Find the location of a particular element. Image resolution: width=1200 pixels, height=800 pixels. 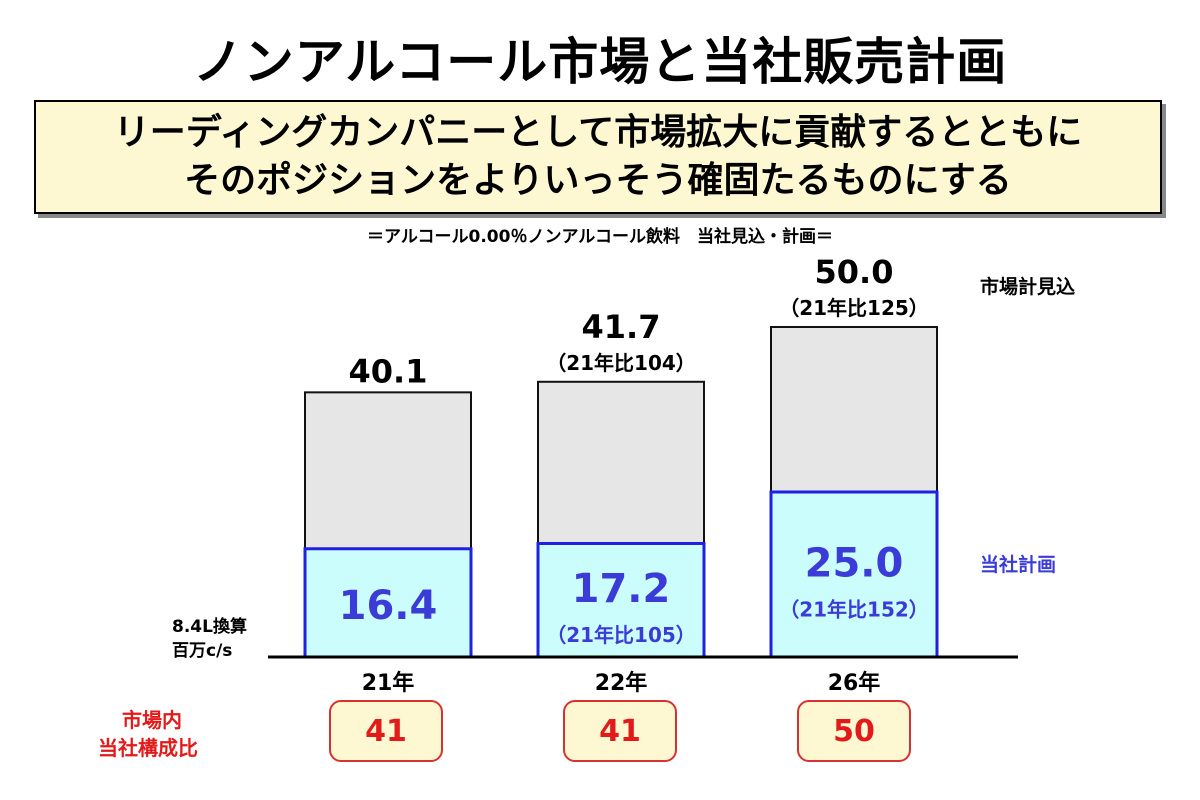

legend-company: 当社計画 is located at coordinates (1018, 565).